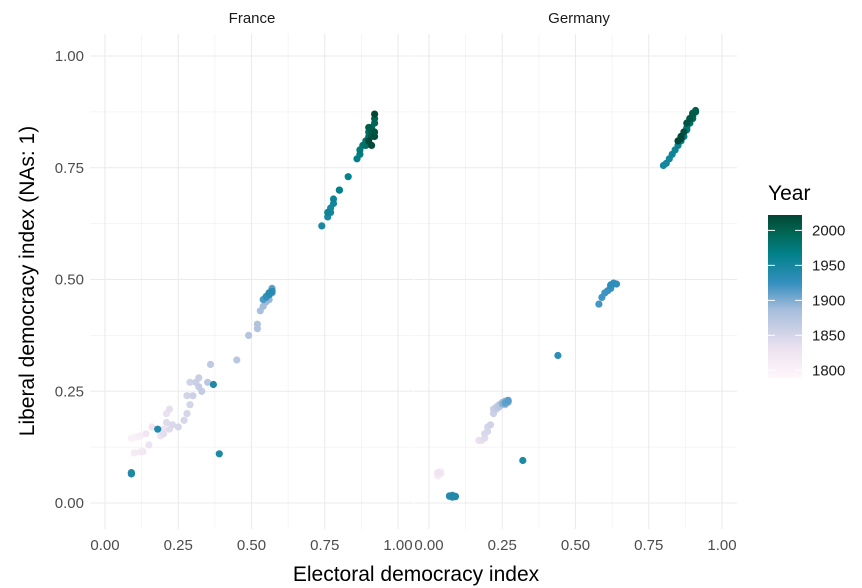 Image resolution: width=862 pixels, height=588 pixels. What do you see at coordinates (828, 230) in the screenshot?
I see `legend-tick-label: 2000` at bounding box center [828, 230].